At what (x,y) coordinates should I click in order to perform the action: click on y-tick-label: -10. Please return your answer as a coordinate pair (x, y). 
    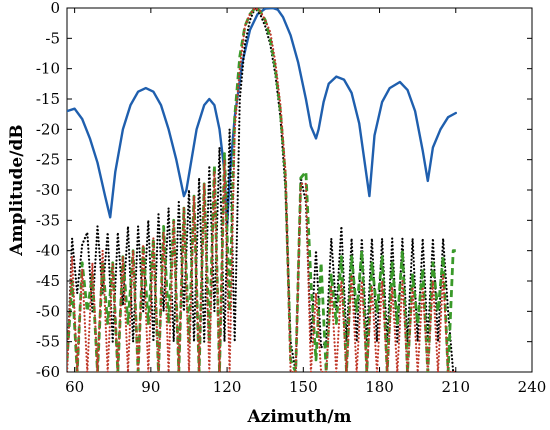
    Looking at the image, I should click on (48, 69).